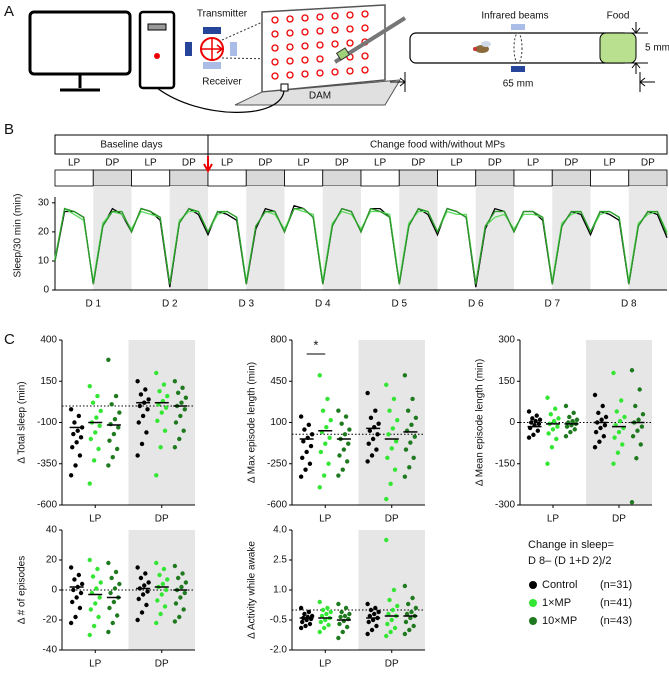 Image resolution: width=669 pixels, height=674 pixels. Describe the element at coordinates (486, 44) in the screenshot. I see `fly-wing` at that location.